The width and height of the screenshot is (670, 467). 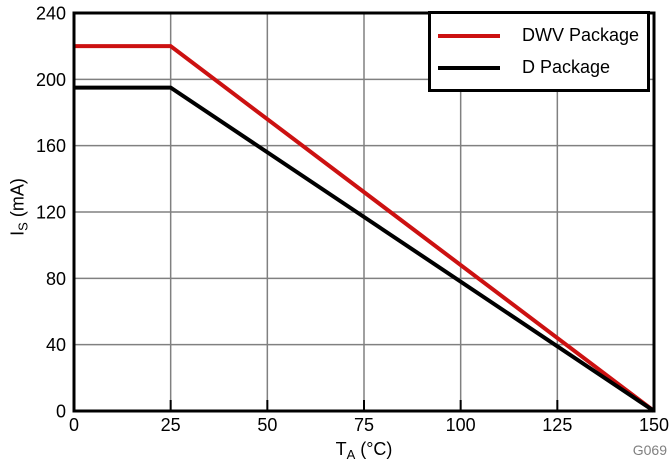 I want to click on x-axis-title: TA (°C), so click(x=364, y=450).